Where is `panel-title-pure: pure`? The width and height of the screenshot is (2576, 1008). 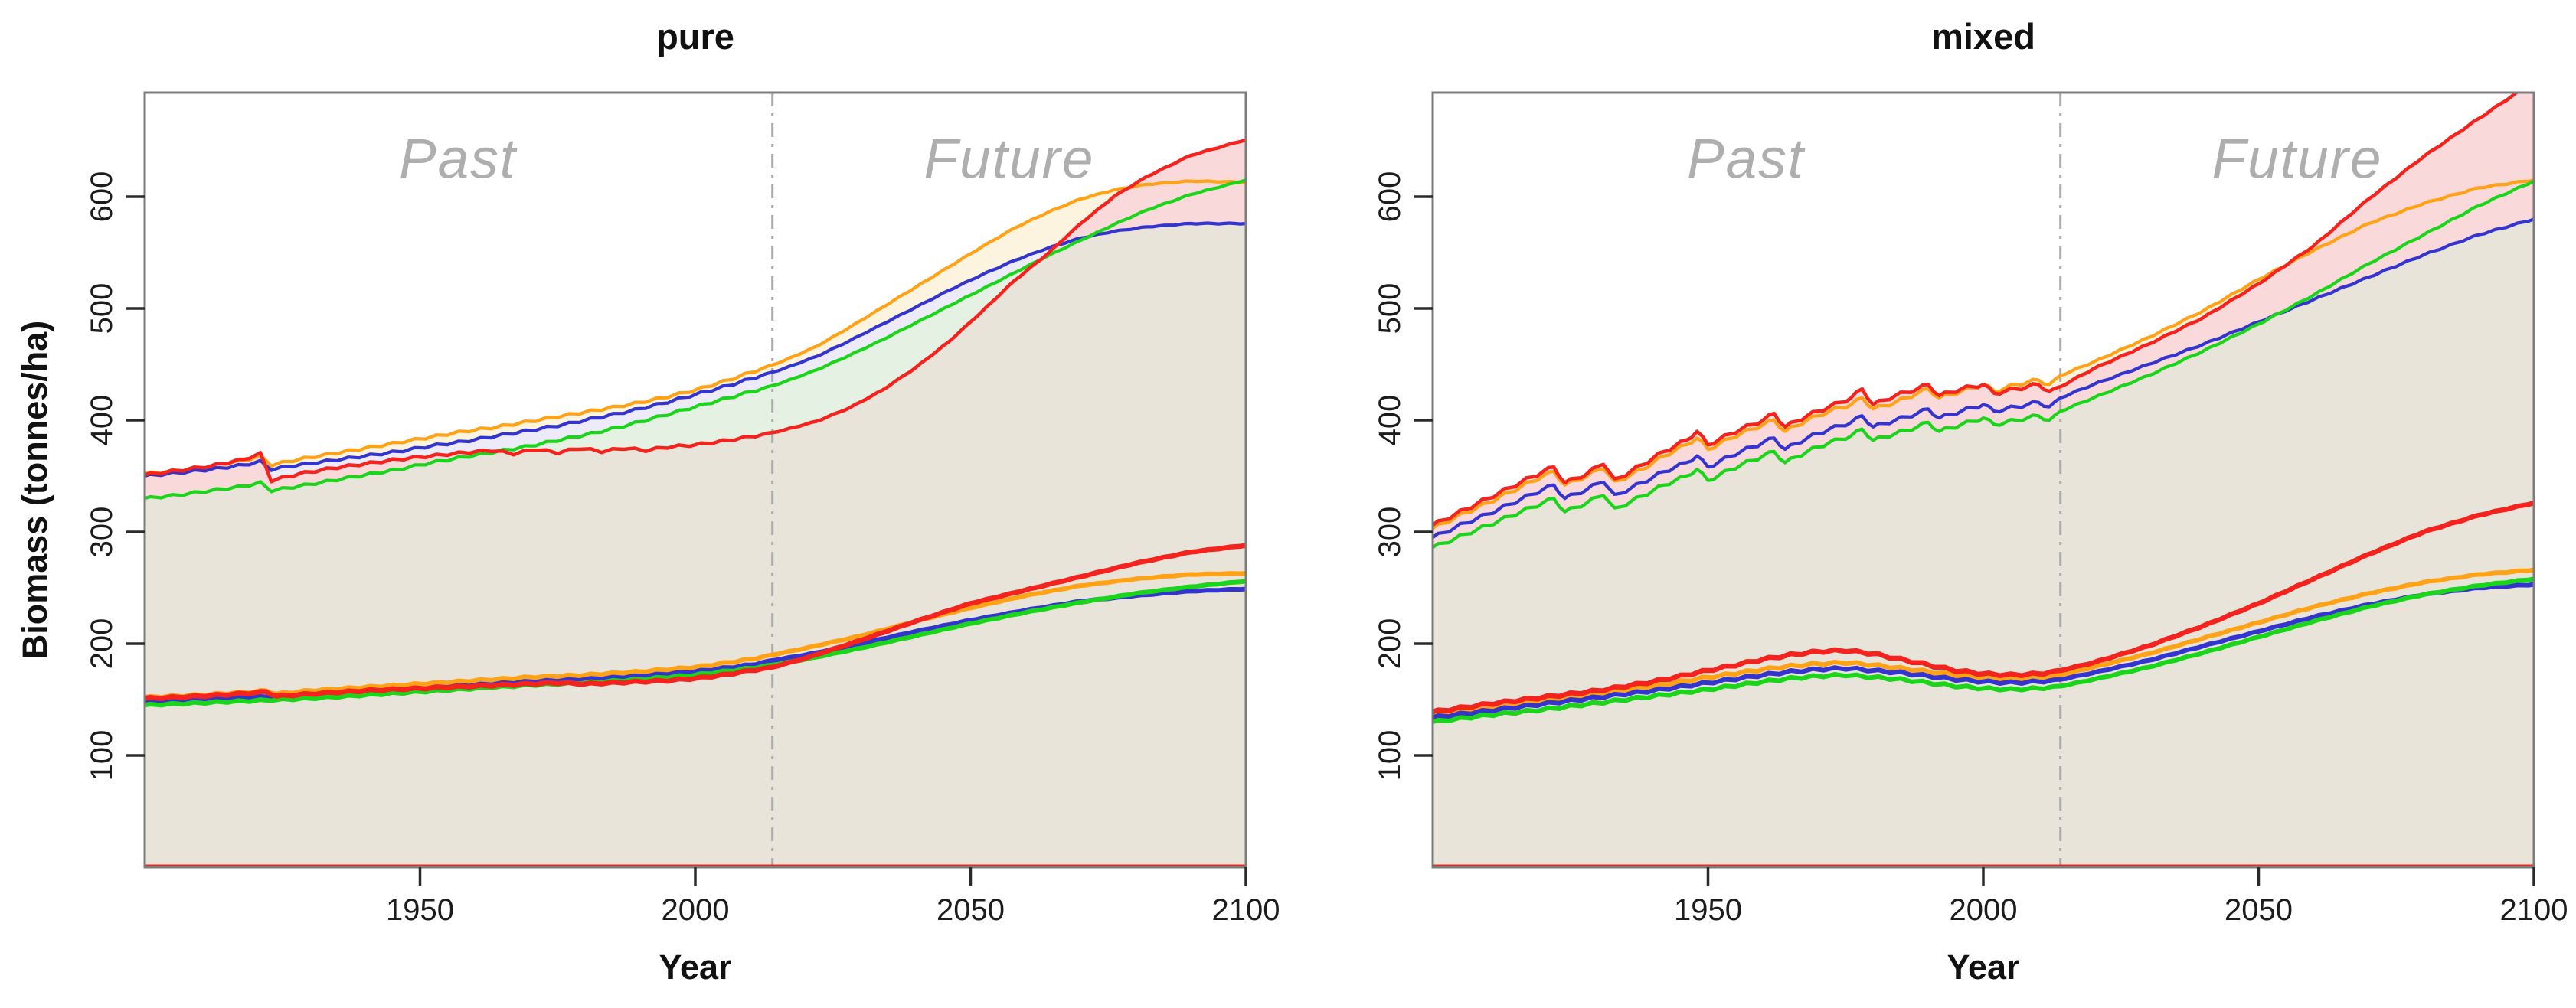 panel-title-pure: pure is located at coordinates (695, 36).